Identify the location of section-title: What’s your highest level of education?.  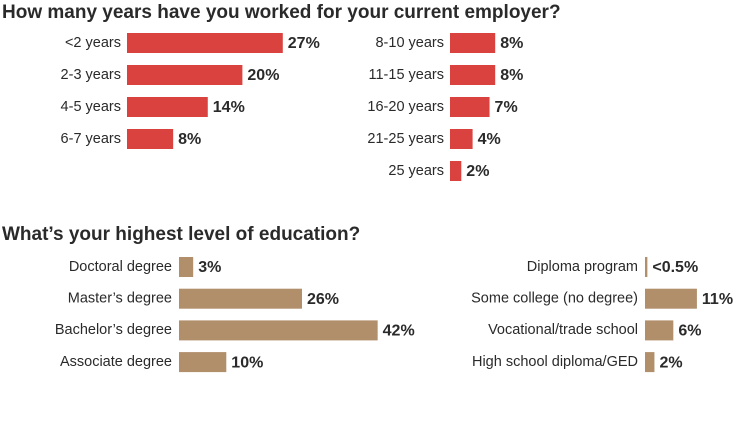
(181, 234).